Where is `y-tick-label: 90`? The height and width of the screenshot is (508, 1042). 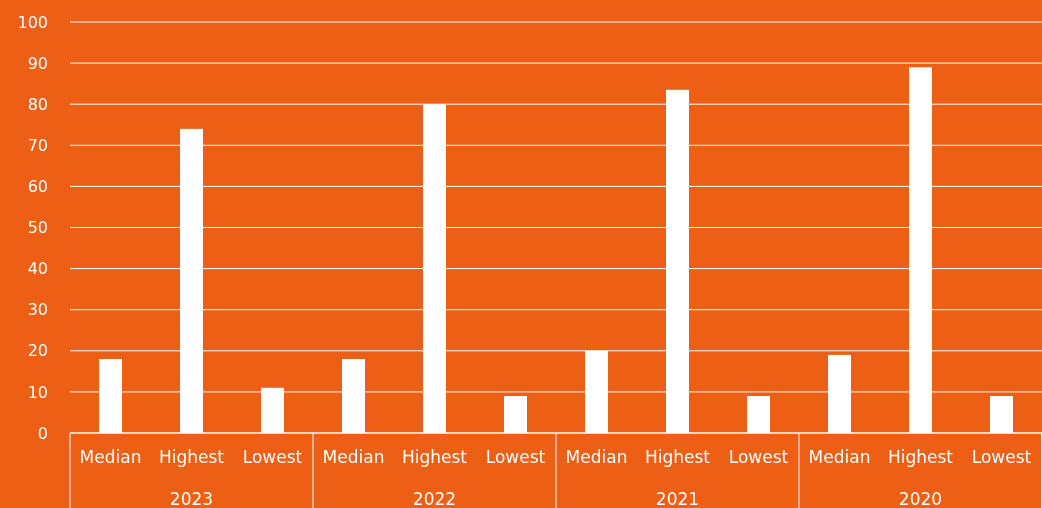 y-tick-label: 90 is located at coordinates (37, 63).